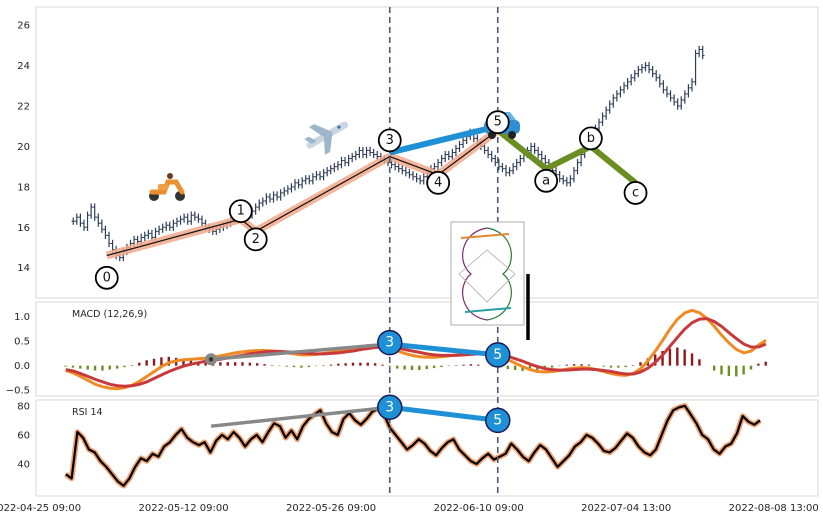 This screenshot has height=520, width=823. I want to click on macd-line, so click(416, 349).